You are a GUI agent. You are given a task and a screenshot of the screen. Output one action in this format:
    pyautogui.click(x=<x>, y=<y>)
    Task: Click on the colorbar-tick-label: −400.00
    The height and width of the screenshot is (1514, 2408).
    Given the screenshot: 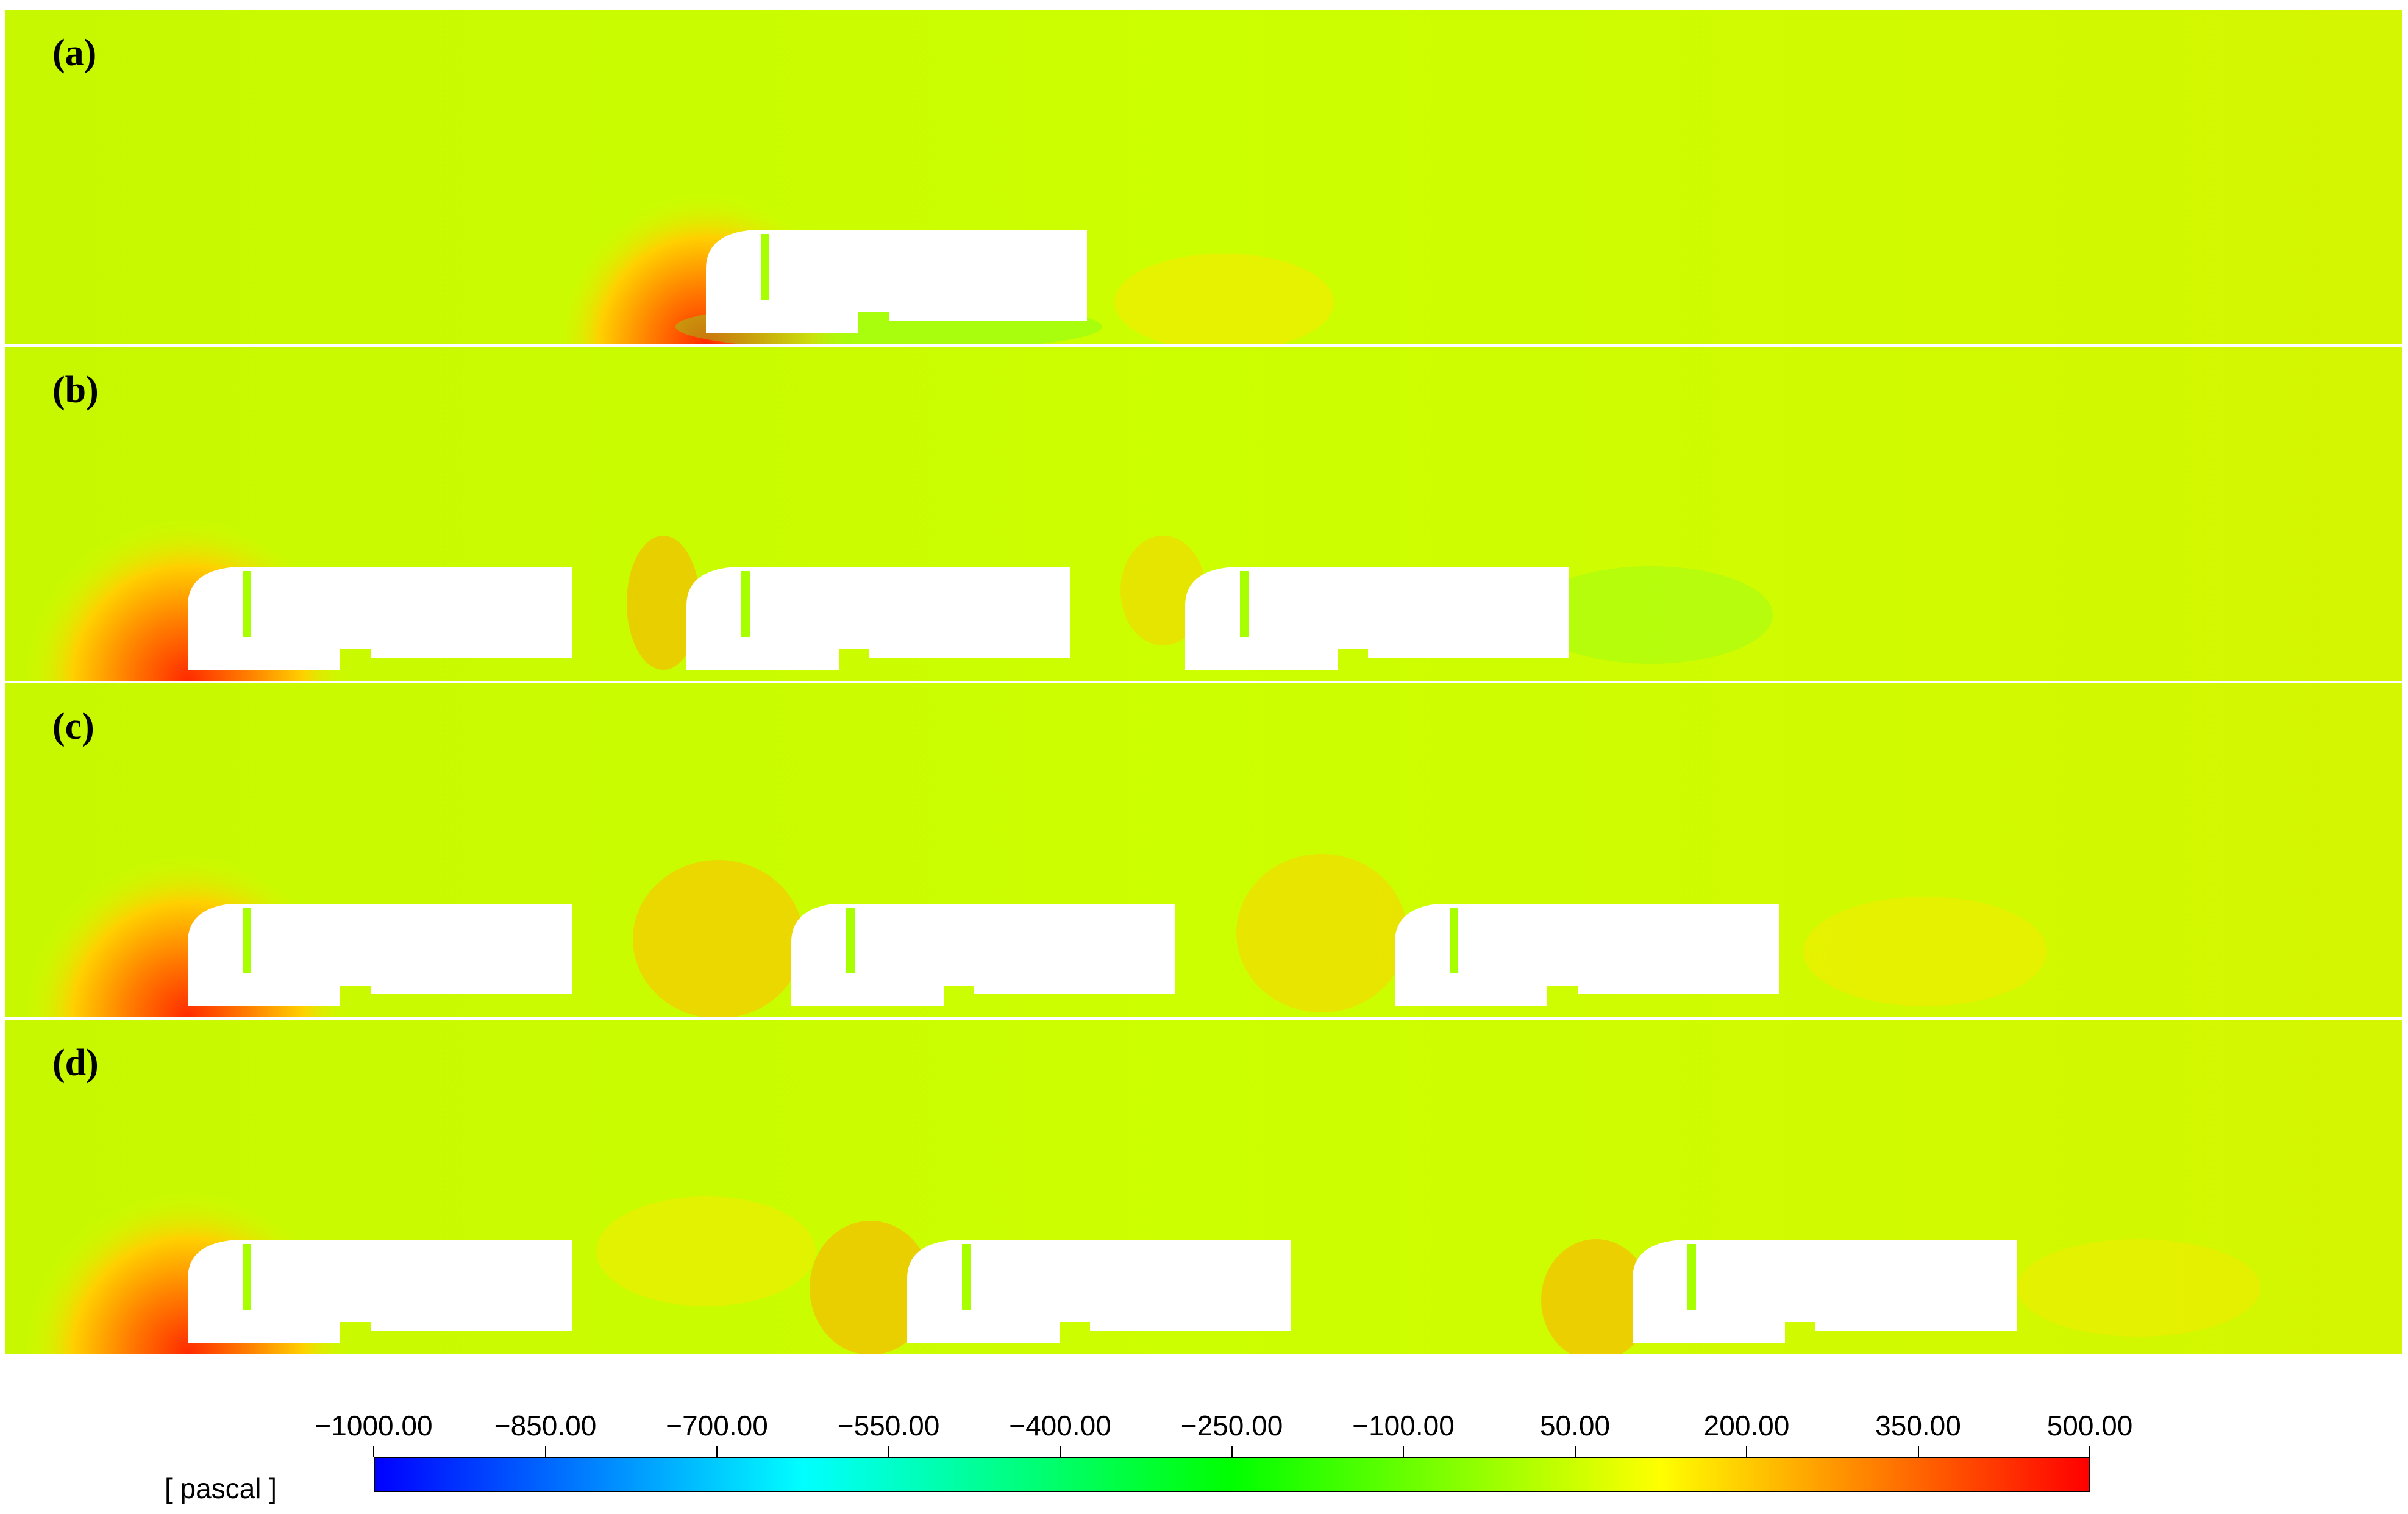 What is the action you would take?
    pyautogui.click(x=1060, y=1426)
    